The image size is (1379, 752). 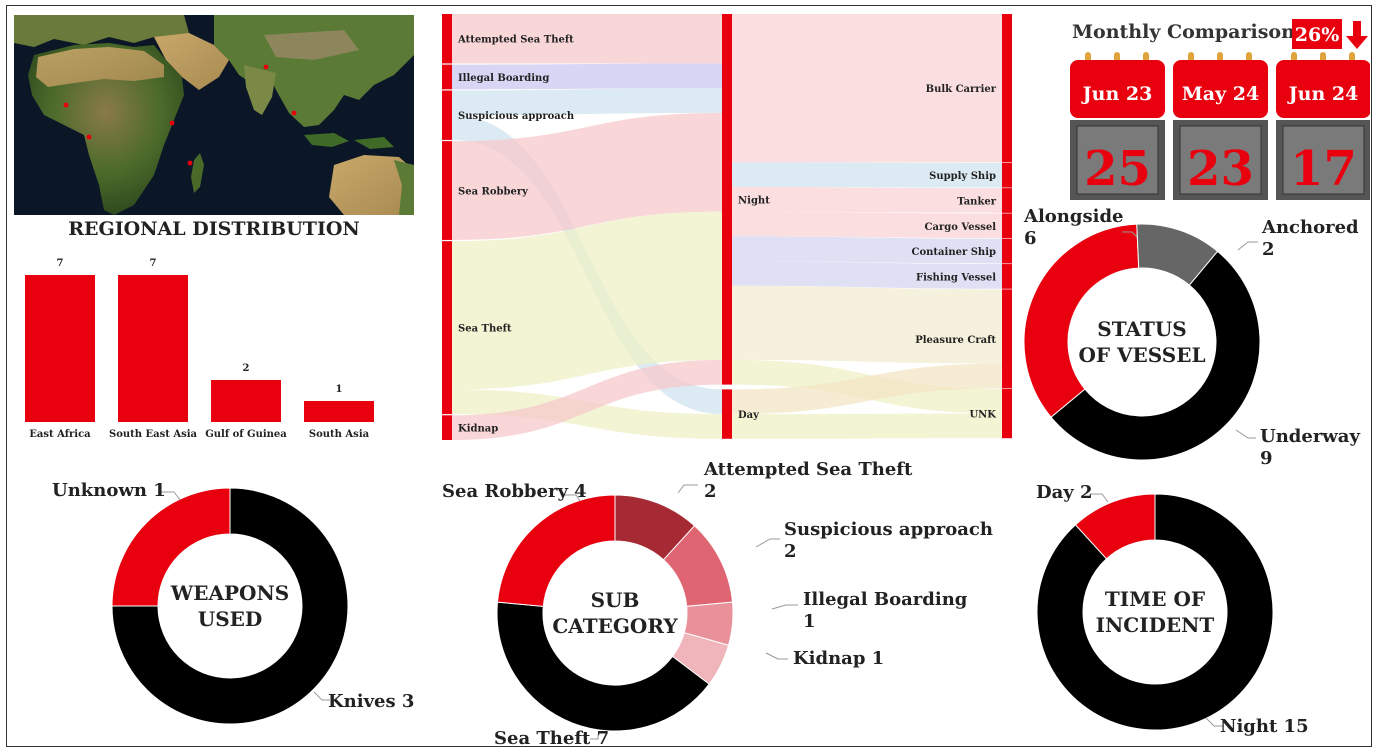 What do you see at coordinates (1030, 238) in the screenshot?
I see `donut-slice-value: 6` at bounding box center [1030, 238].